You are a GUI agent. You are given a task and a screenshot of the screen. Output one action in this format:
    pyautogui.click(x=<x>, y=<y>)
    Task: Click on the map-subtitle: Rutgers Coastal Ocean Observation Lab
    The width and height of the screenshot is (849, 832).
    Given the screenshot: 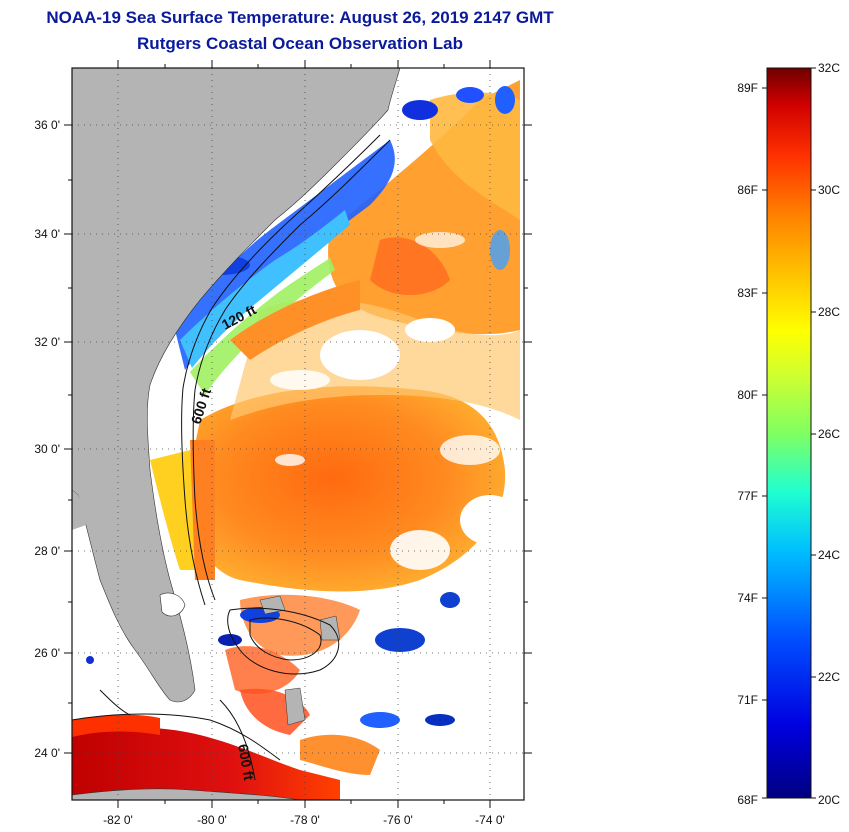 What is the action you would take?
    pyautogui.click(x=300, y=43)
    